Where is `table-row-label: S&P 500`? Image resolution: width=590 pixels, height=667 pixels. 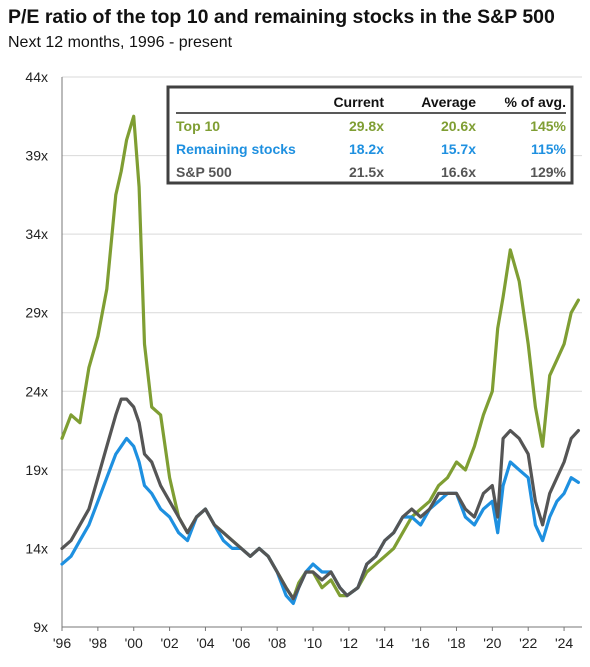
table-row-label: S&P 500 is located at coordinates (204, 172).